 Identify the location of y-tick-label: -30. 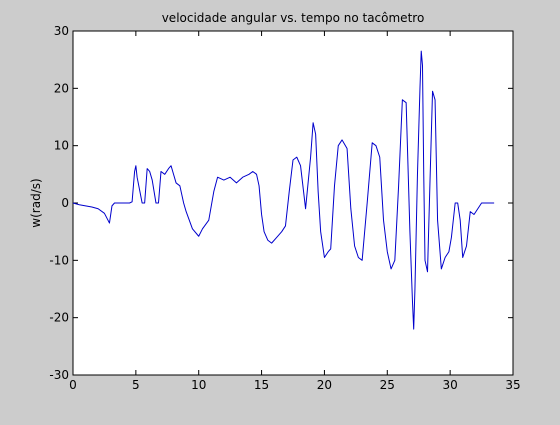
(59, 375).